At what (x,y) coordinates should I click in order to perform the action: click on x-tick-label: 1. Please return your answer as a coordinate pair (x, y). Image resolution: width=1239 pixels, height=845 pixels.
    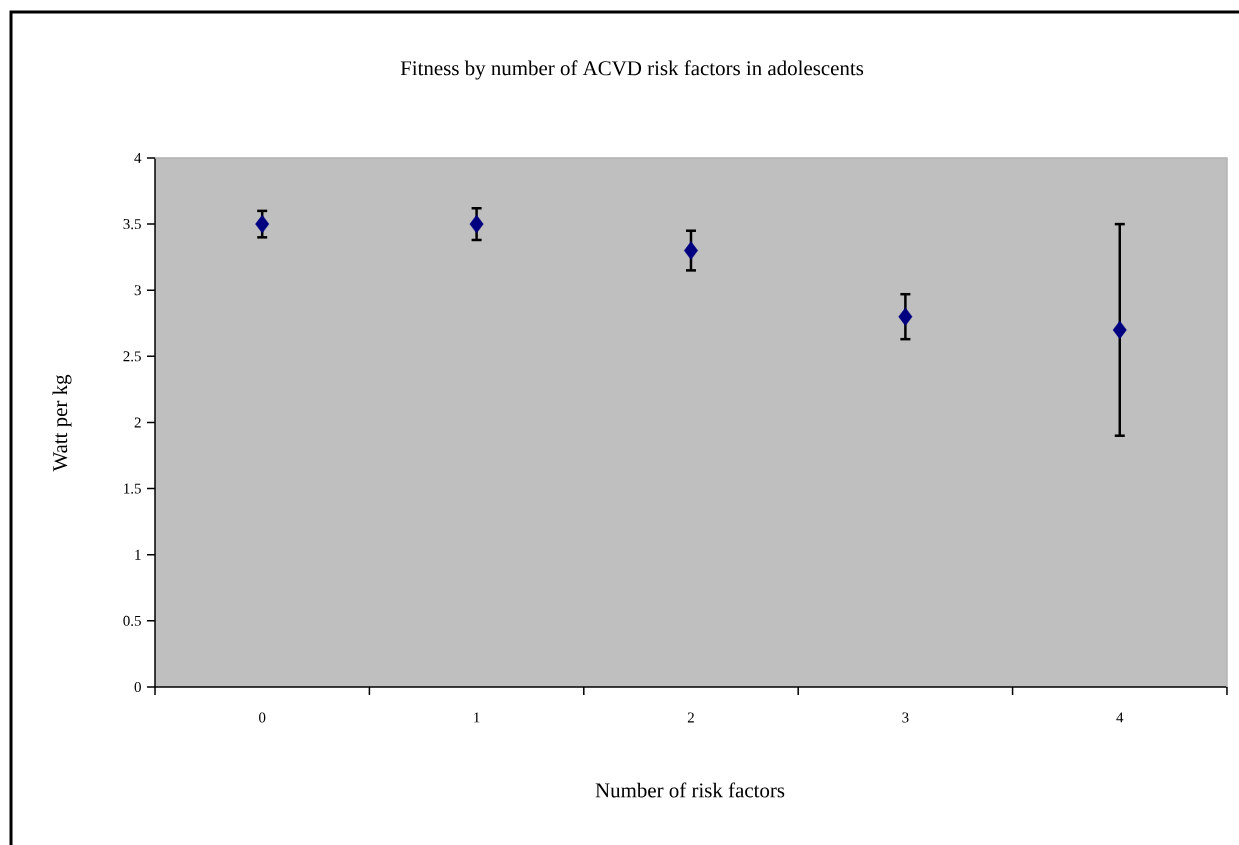
    Looking at the image, I should click on (477, 717).